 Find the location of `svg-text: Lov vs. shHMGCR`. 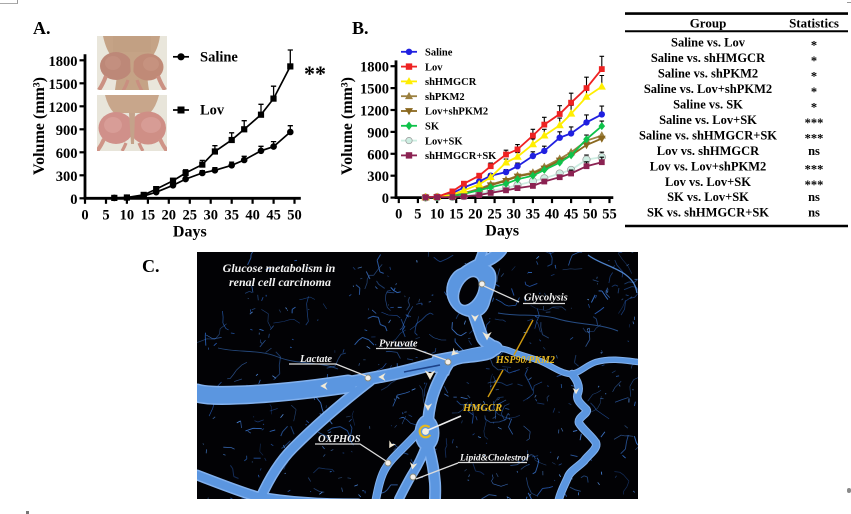

svg-text: Lov vs. shHMGCR is located at coordinates (708, 151).